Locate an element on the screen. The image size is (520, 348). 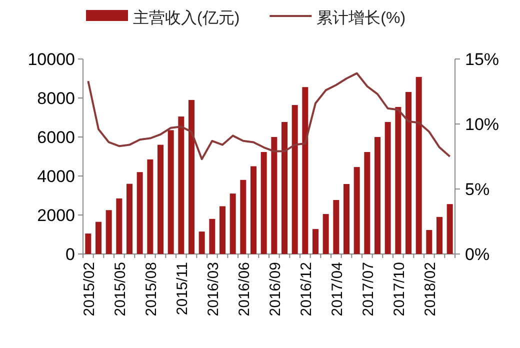
y-tick-label: 4000 is located at coordinates (56, 176).